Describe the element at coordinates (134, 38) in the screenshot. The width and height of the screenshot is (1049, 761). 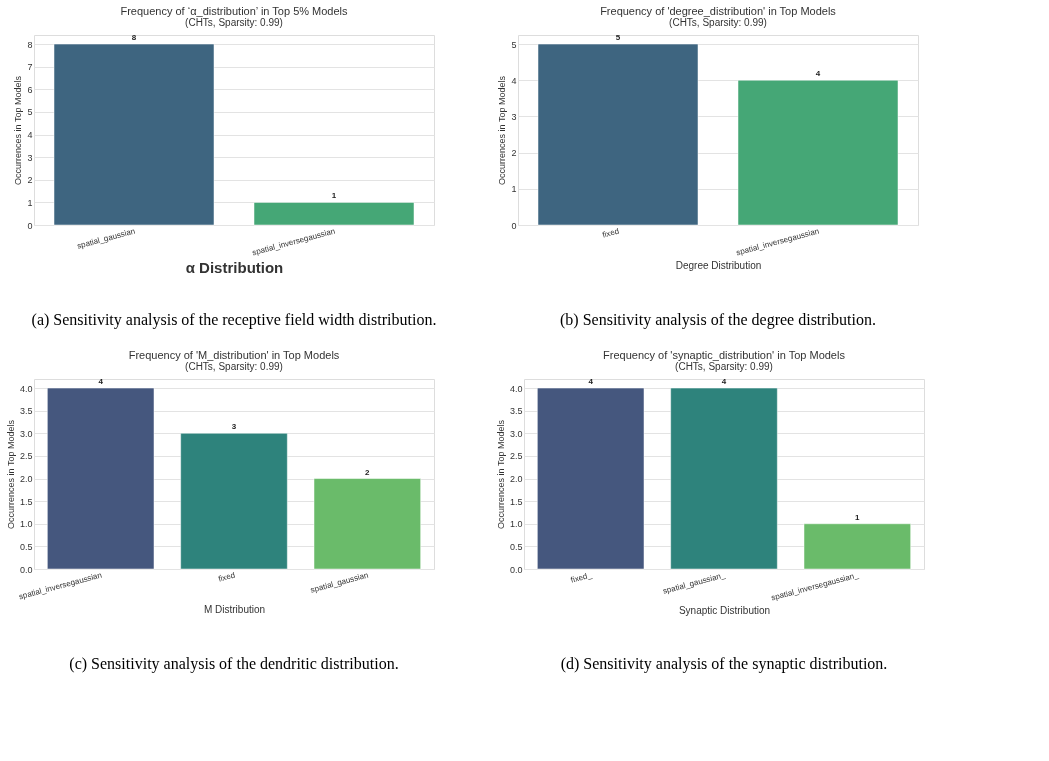
I see `data-label: 8` at that location.